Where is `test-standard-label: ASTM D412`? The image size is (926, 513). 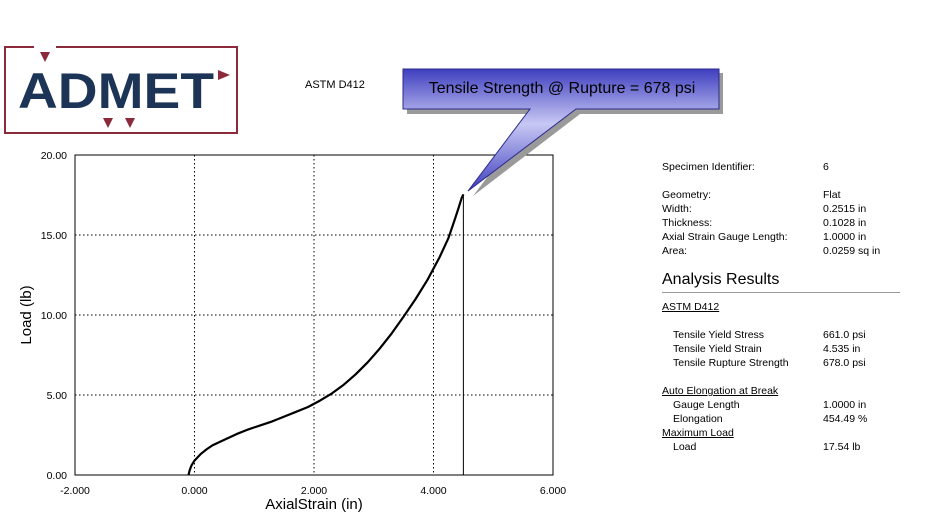 test-standard-label: ASTM D412 is located at coordinates (335, 85).